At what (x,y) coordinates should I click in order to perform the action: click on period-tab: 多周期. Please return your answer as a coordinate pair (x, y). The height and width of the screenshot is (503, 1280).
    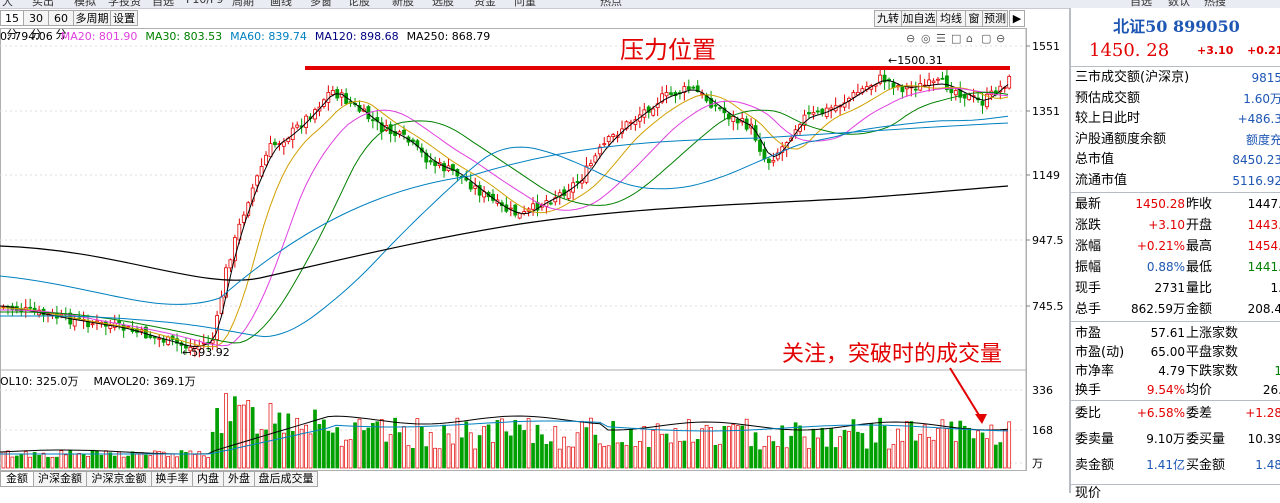
    Looking at the image, I should click on (92, 18).